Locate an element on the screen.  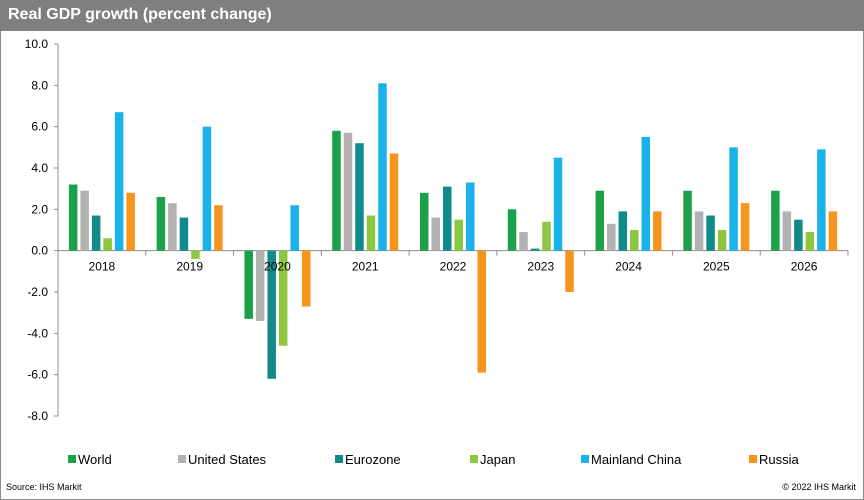
legend-label: World is located at coordinates (95, 459).